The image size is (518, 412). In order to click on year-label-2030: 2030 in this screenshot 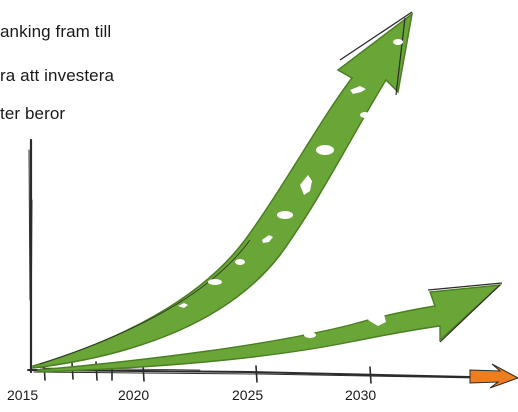, I will do `click(361, 395)`.